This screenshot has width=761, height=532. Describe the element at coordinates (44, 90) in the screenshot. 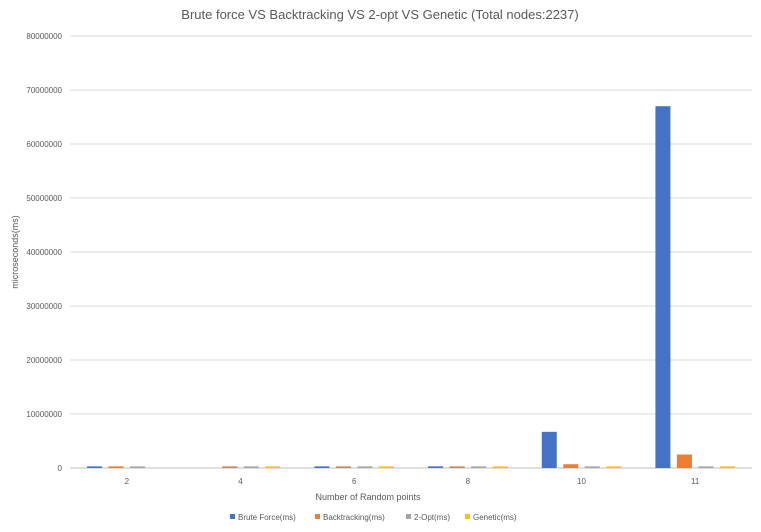

I see `y-tick-label: 70000000` at that location.